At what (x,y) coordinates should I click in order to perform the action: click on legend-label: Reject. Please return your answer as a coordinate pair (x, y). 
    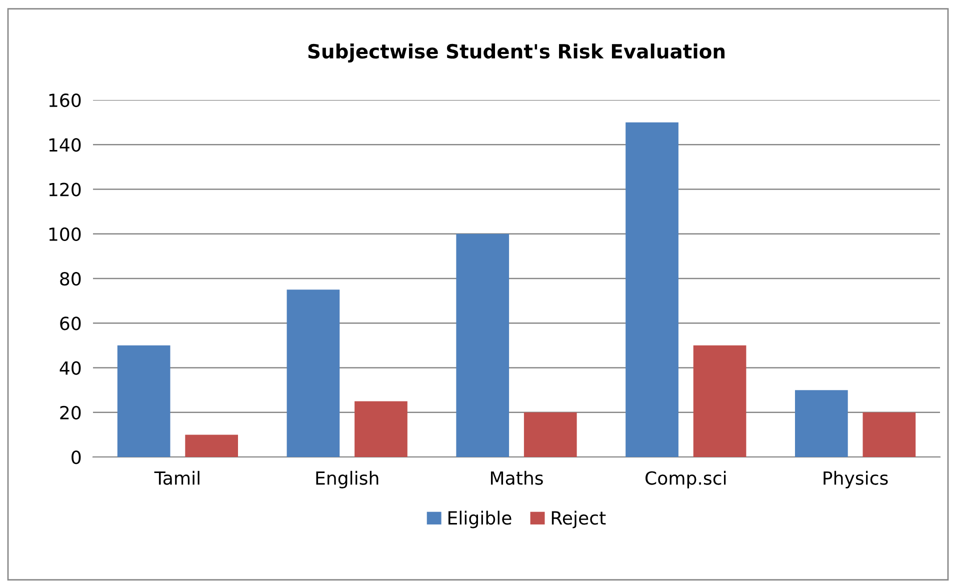
    Looking at the image, I should click on (579, 519).